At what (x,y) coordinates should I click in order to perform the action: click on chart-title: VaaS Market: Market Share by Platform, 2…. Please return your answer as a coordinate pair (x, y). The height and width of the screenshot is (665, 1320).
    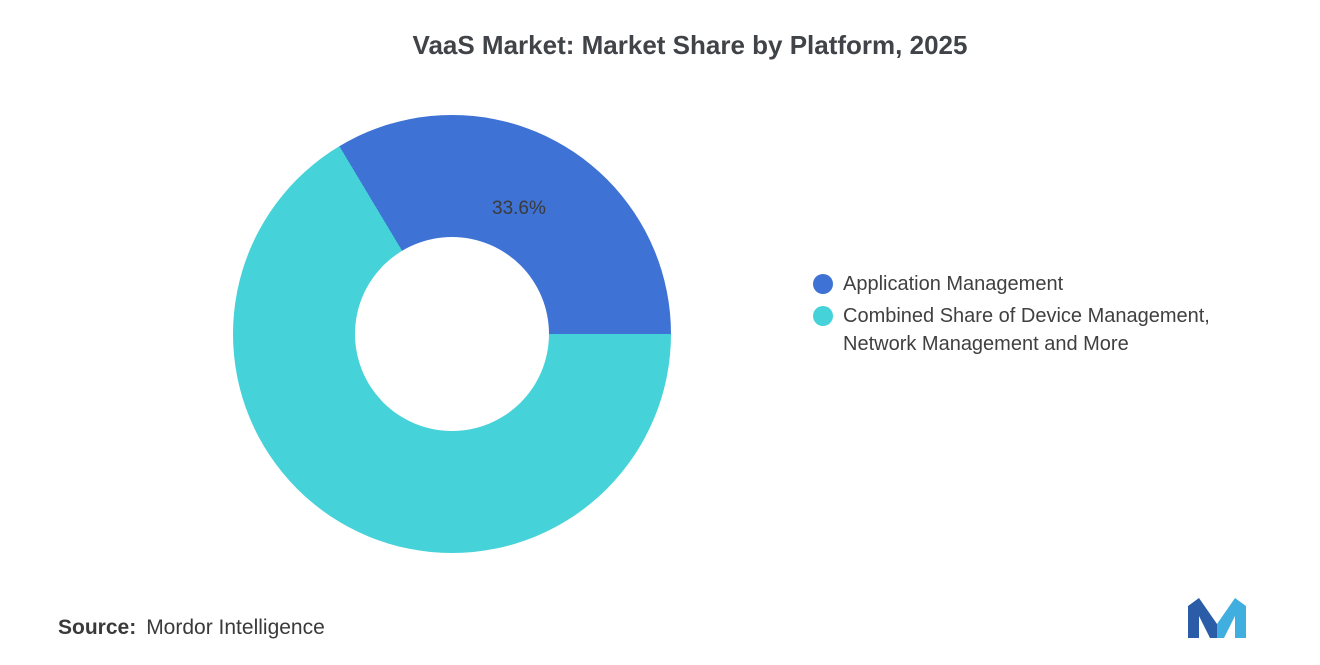
    Looking at the image, I should click on (690, 45).